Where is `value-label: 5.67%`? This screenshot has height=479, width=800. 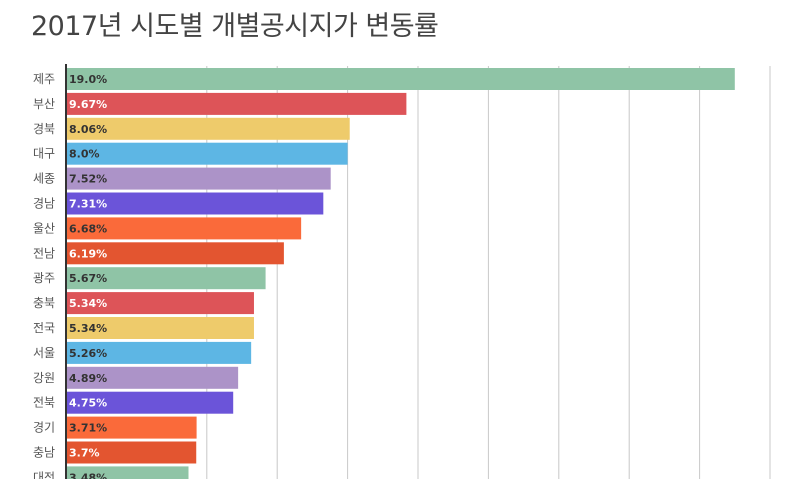 value-label: 5.67% is located at coordinates (88, 278).